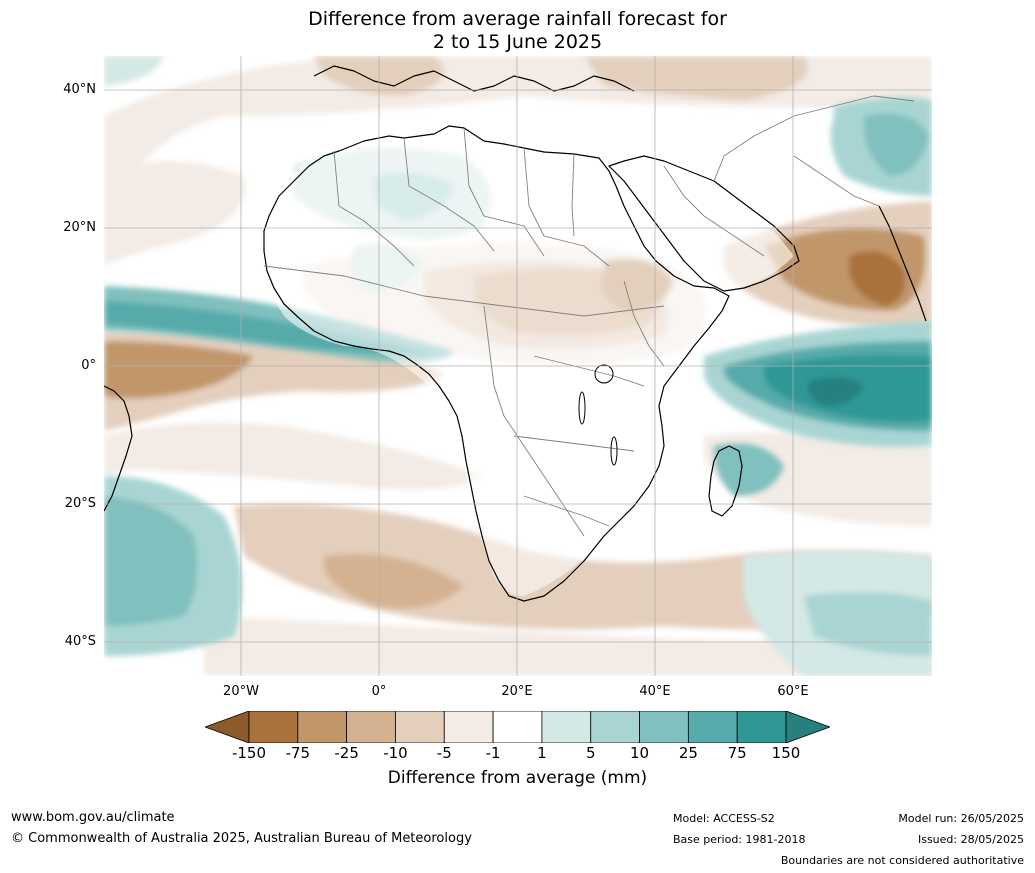 Image resolution: width=1035 pixels, height=873 pixels. What do you see at coordinates (739, 839) in the screenshot?
I see `footer-base-period: Base period: 1981-2018` at bounding box center [739, 839].